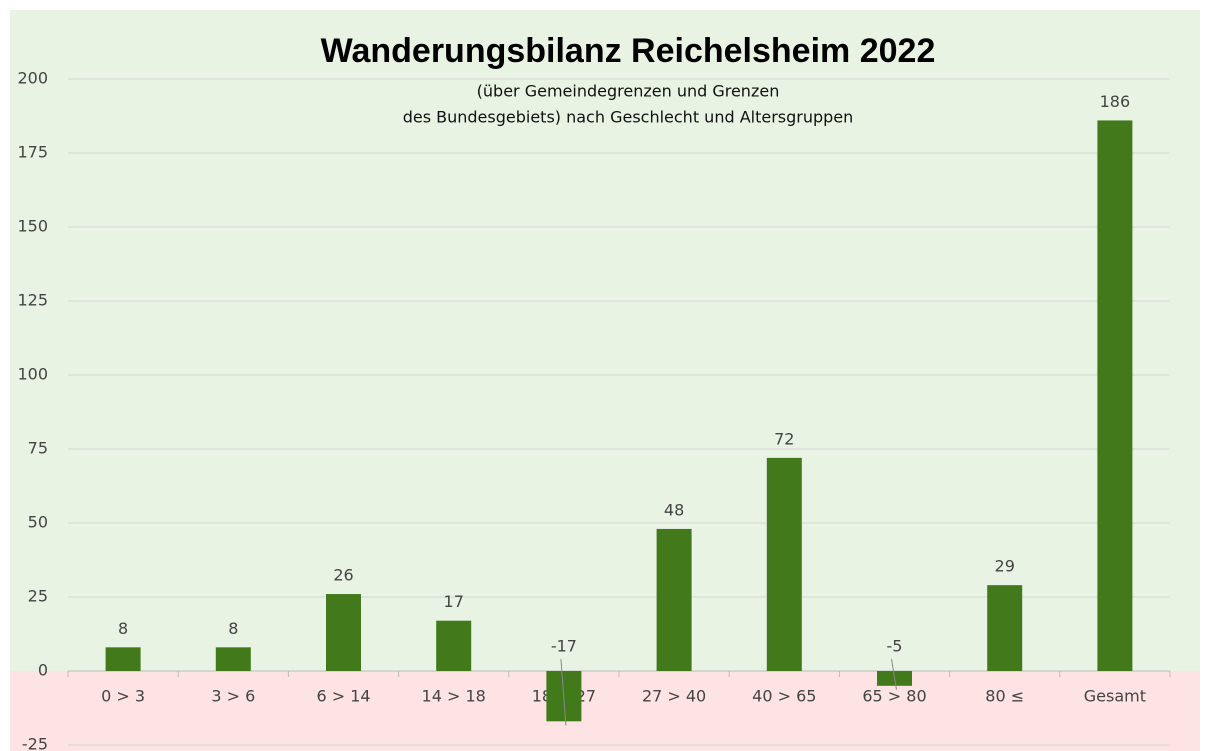 This screenshot has height=751, width=1208. What do you see at coordinates (454, 696) in the screenshot?
I see `x-tick-label: 14 > 18` at bounding box center [454, 696].